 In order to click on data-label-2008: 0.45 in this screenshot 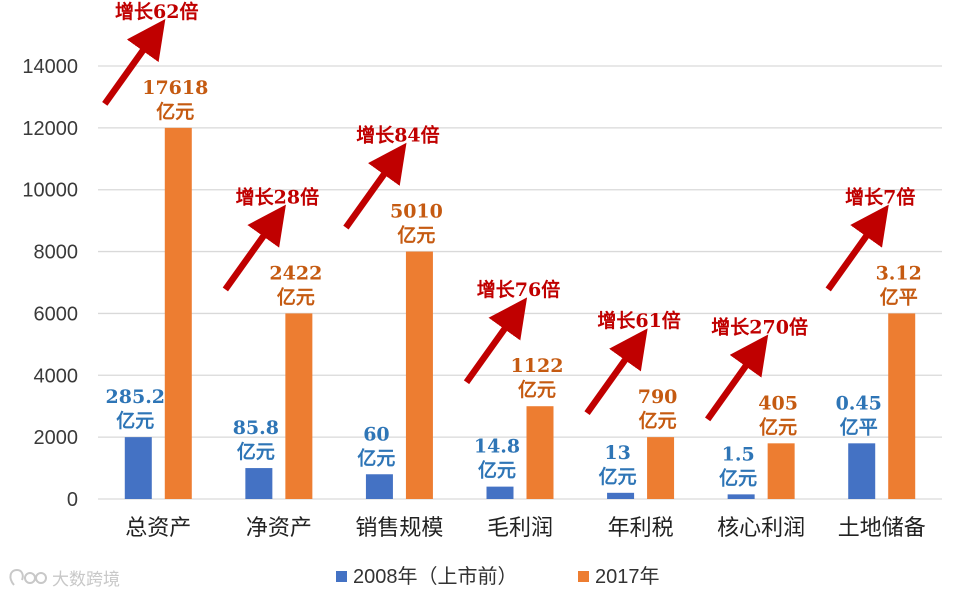, I will do `click(859, 403)`.